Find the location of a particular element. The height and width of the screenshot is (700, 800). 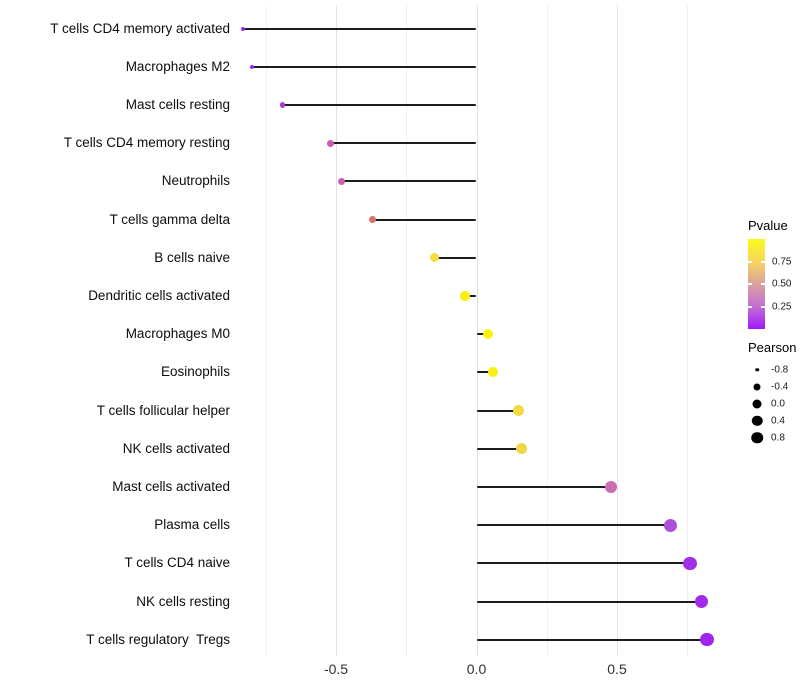

y-axis-label: T cells CD4 memory resting is located at coordinates (146, 143).